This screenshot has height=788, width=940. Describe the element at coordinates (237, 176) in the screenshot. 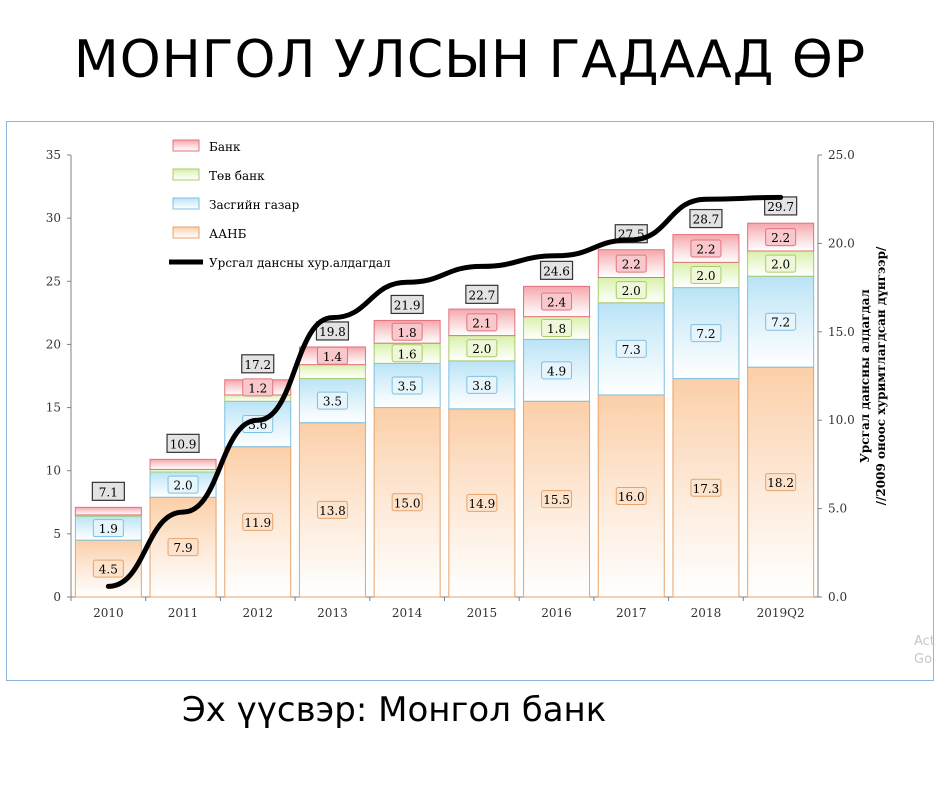

I see `legend-label: Төв банк` at that location.